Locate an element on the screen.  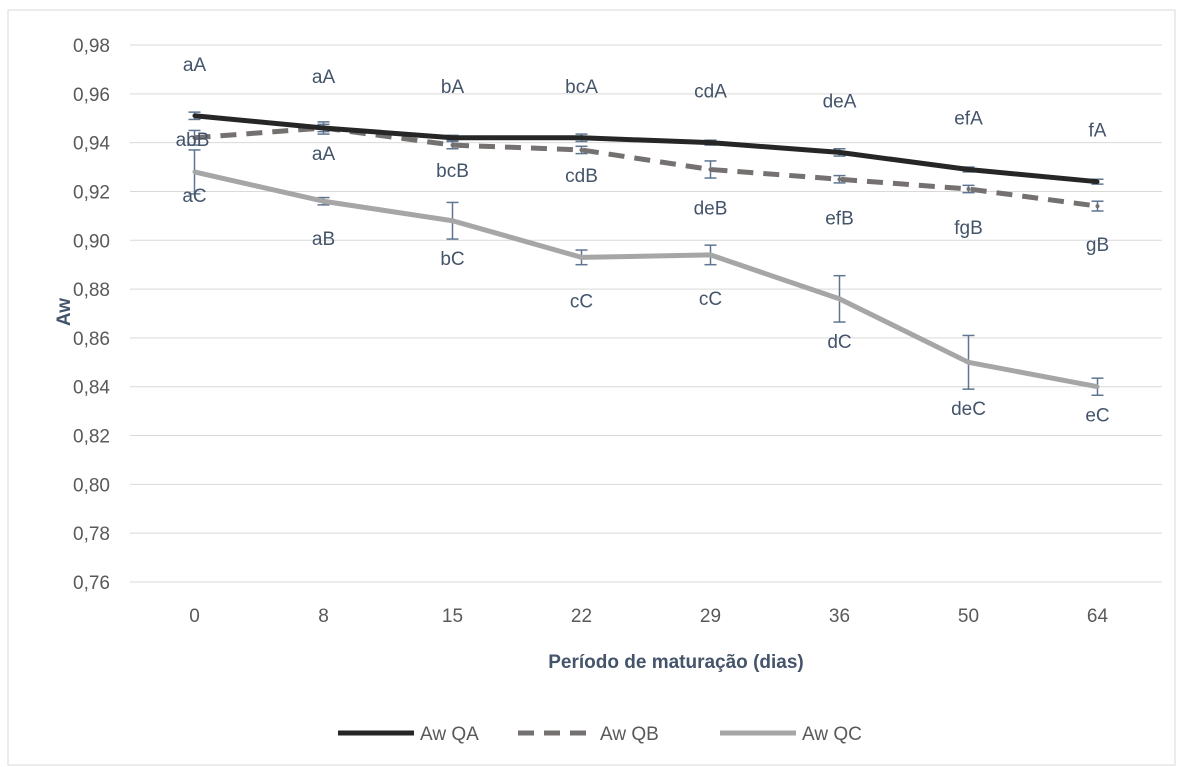
data-label: aC is located at coordinates (194, 196).